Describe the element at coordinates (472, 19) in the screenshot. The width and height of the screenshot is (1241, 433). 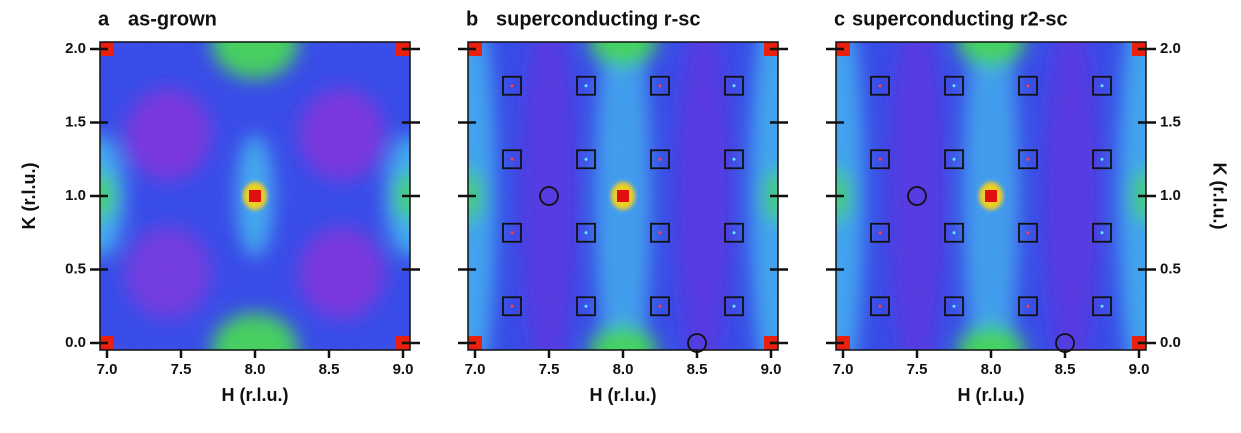
I see `panel-letter: b` at that location.